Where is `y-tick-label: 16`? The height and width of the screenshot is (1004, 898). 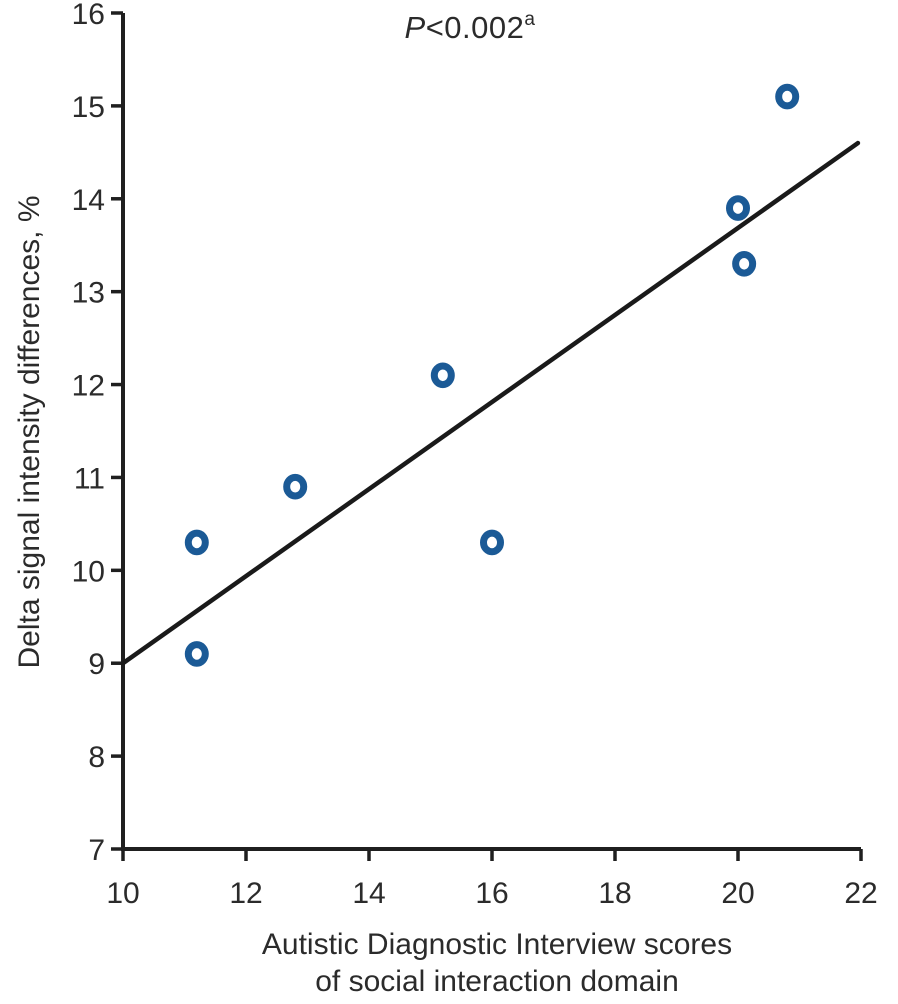 y-tick-label: 16 is located at coordinates (88, 15).